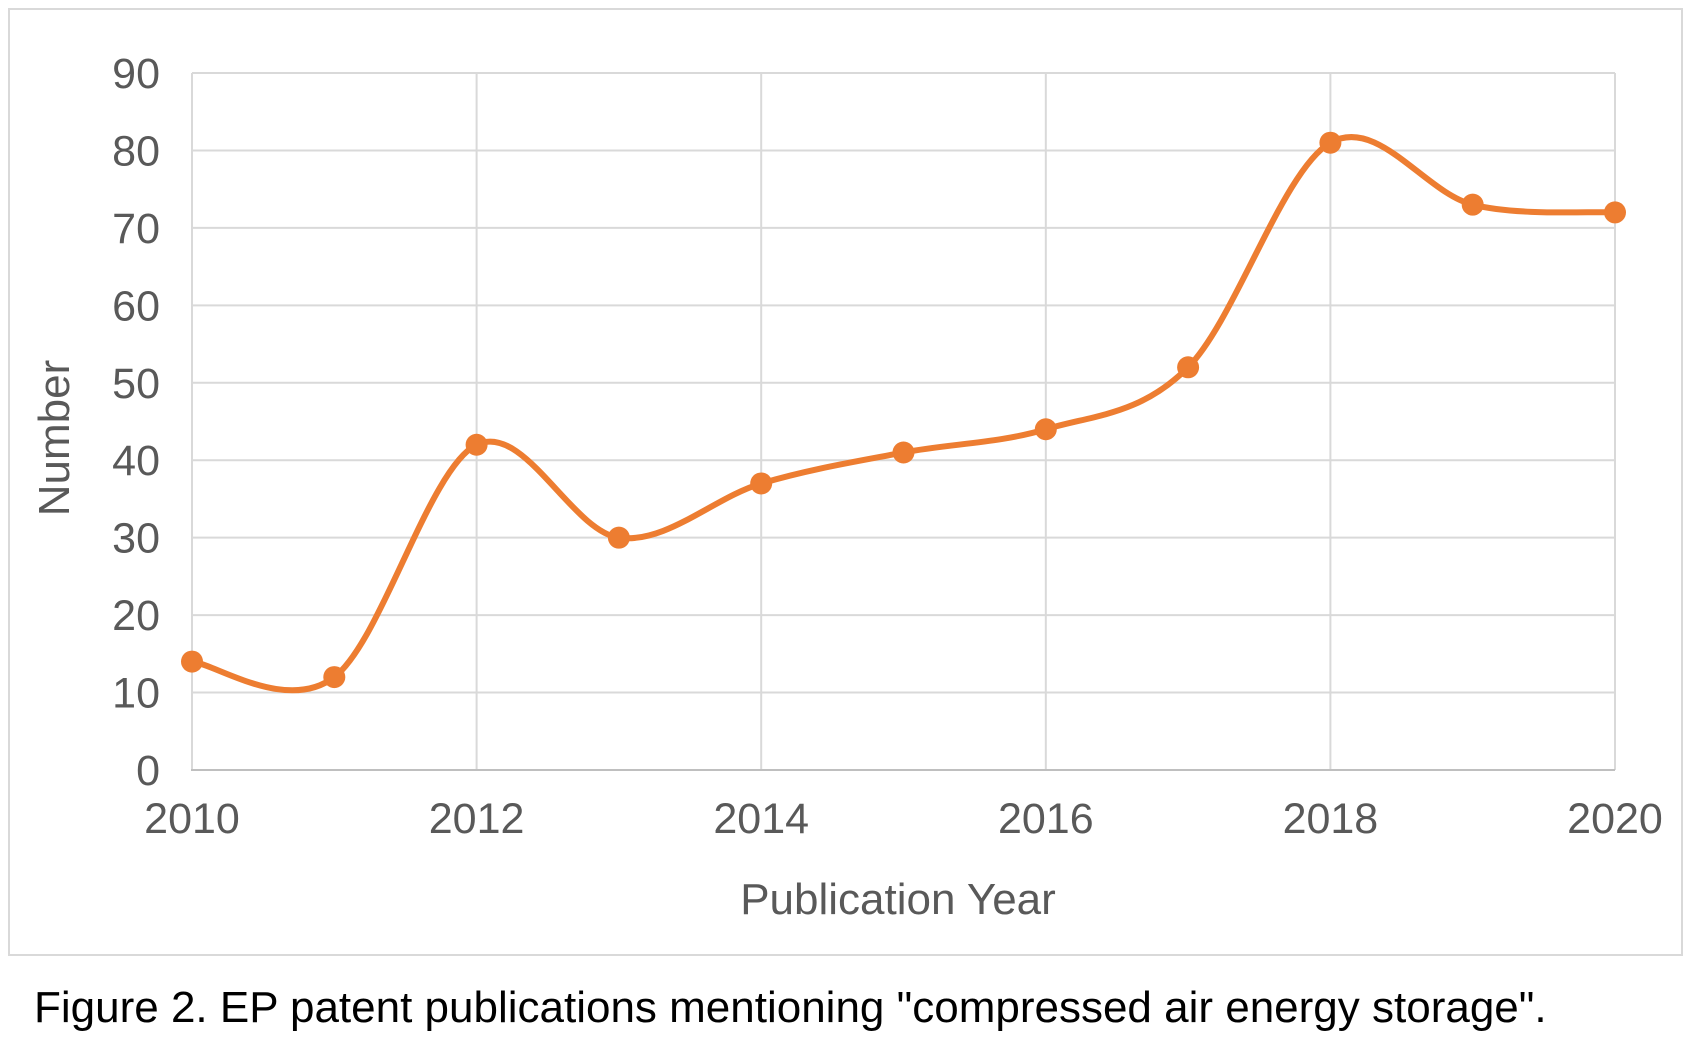 The width and height of the screenshot is (1689, 1054). What do you see at coordinates (761, 819) in the screenshot?
I see `x-tick-label: 2014` at bounding box center [761, 819].